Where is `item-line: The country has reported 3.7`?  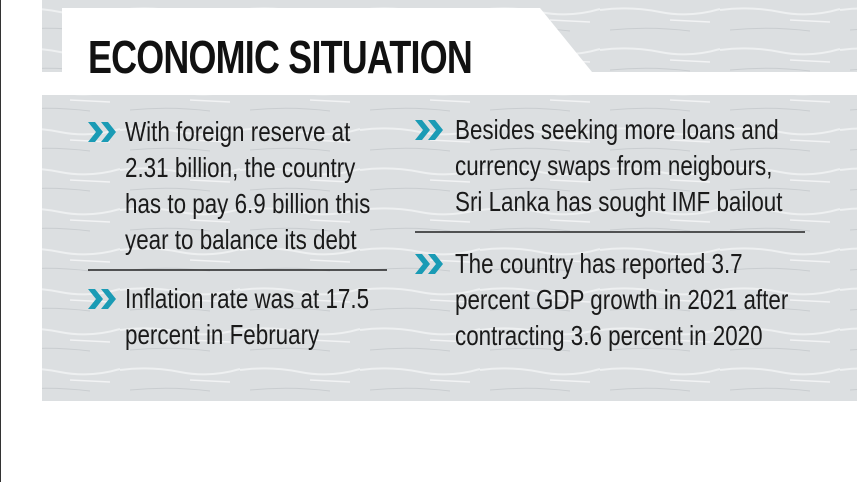
item-line: The country has reported 3.7 is located at coordinates (599, 263).